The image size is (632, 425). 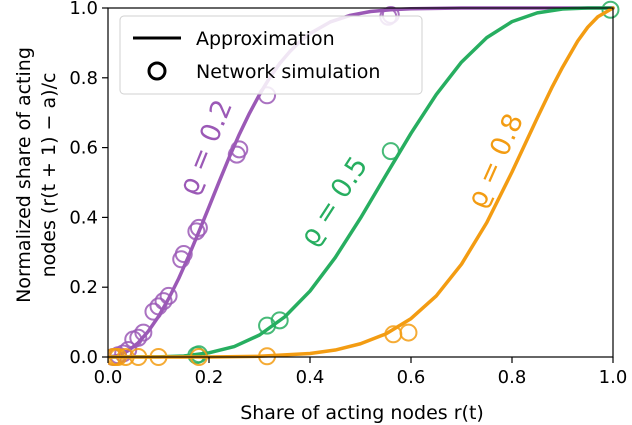 I want to click on y-tick-label: 0.0, so click(x=83, y=357).